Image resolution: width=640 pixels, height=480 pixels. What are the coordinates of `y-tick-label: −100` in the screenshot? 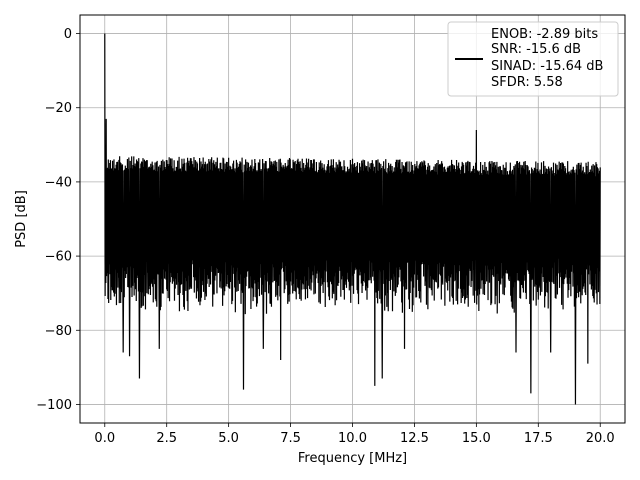 It's located at (54, 405).